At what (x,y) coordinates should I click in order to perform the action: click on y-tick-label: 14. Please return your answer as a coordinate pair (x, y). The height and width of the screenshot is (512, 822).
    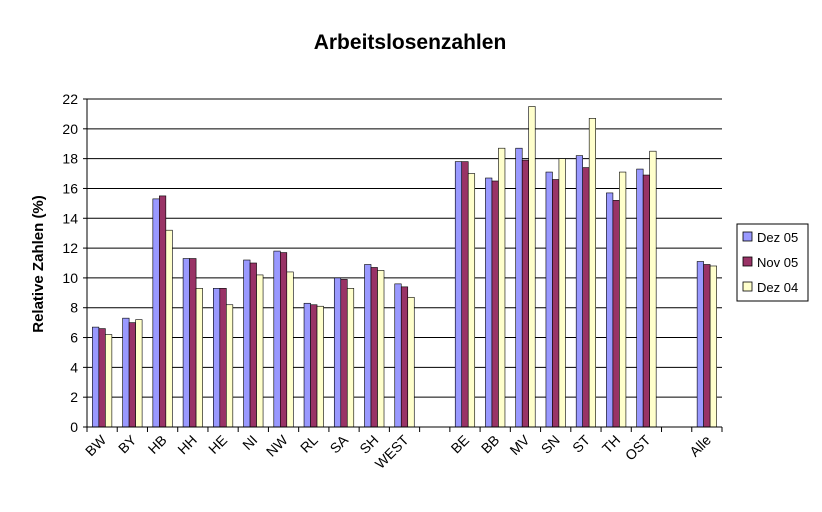
    Looking at the image, I should click on (70, 218).